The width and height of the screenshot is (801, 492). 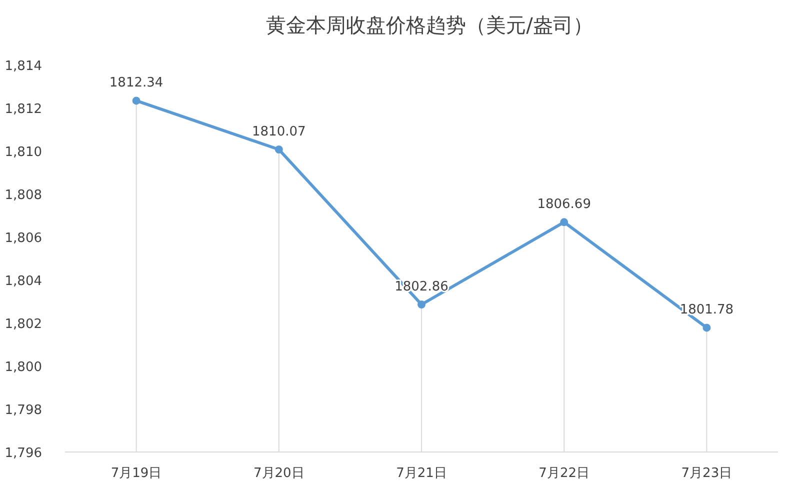 I want to click on x-tick-label: 7月23日, so click(x=706, y=473).